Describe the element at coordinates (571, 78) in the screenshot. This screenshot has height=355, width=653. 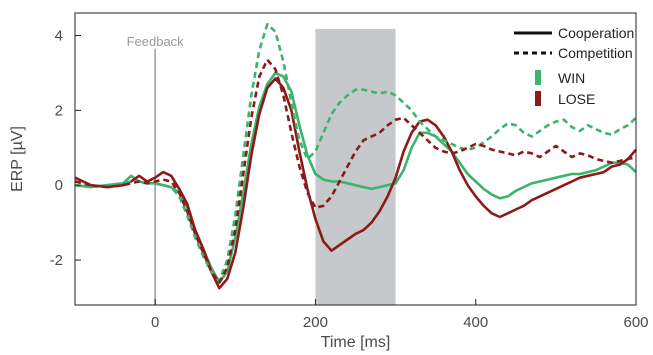
I see `legend-label-win: WIN` at that location.